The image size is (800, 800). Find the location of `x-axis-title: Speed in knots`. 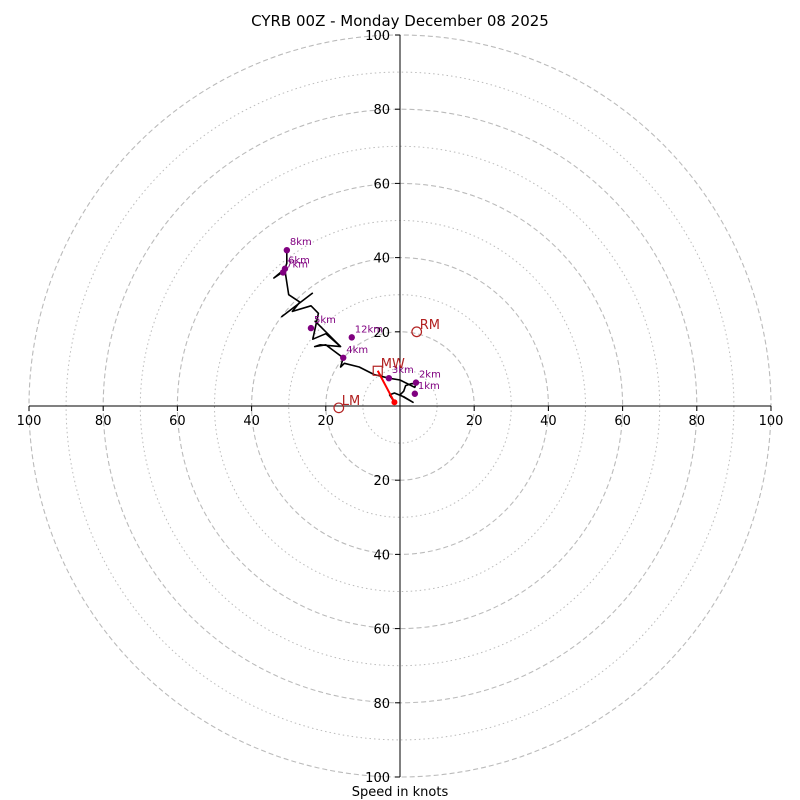

x-axis-title: Speed in knots is located at coordinates (400, 792).